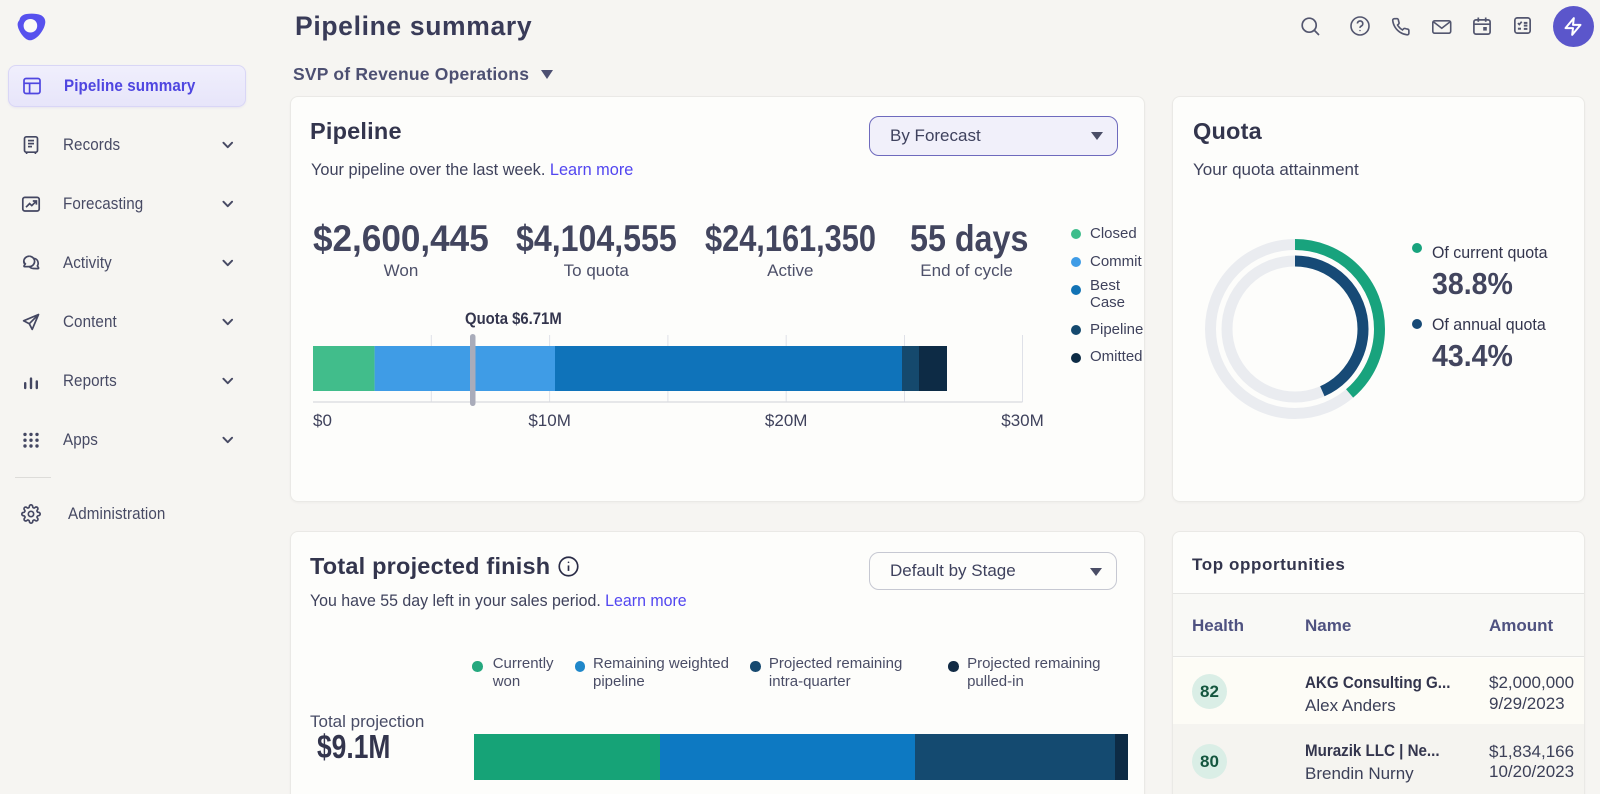 This screenshot has width=1600, height=794. I want to click on svg-text: $20M, so click(786, 420).